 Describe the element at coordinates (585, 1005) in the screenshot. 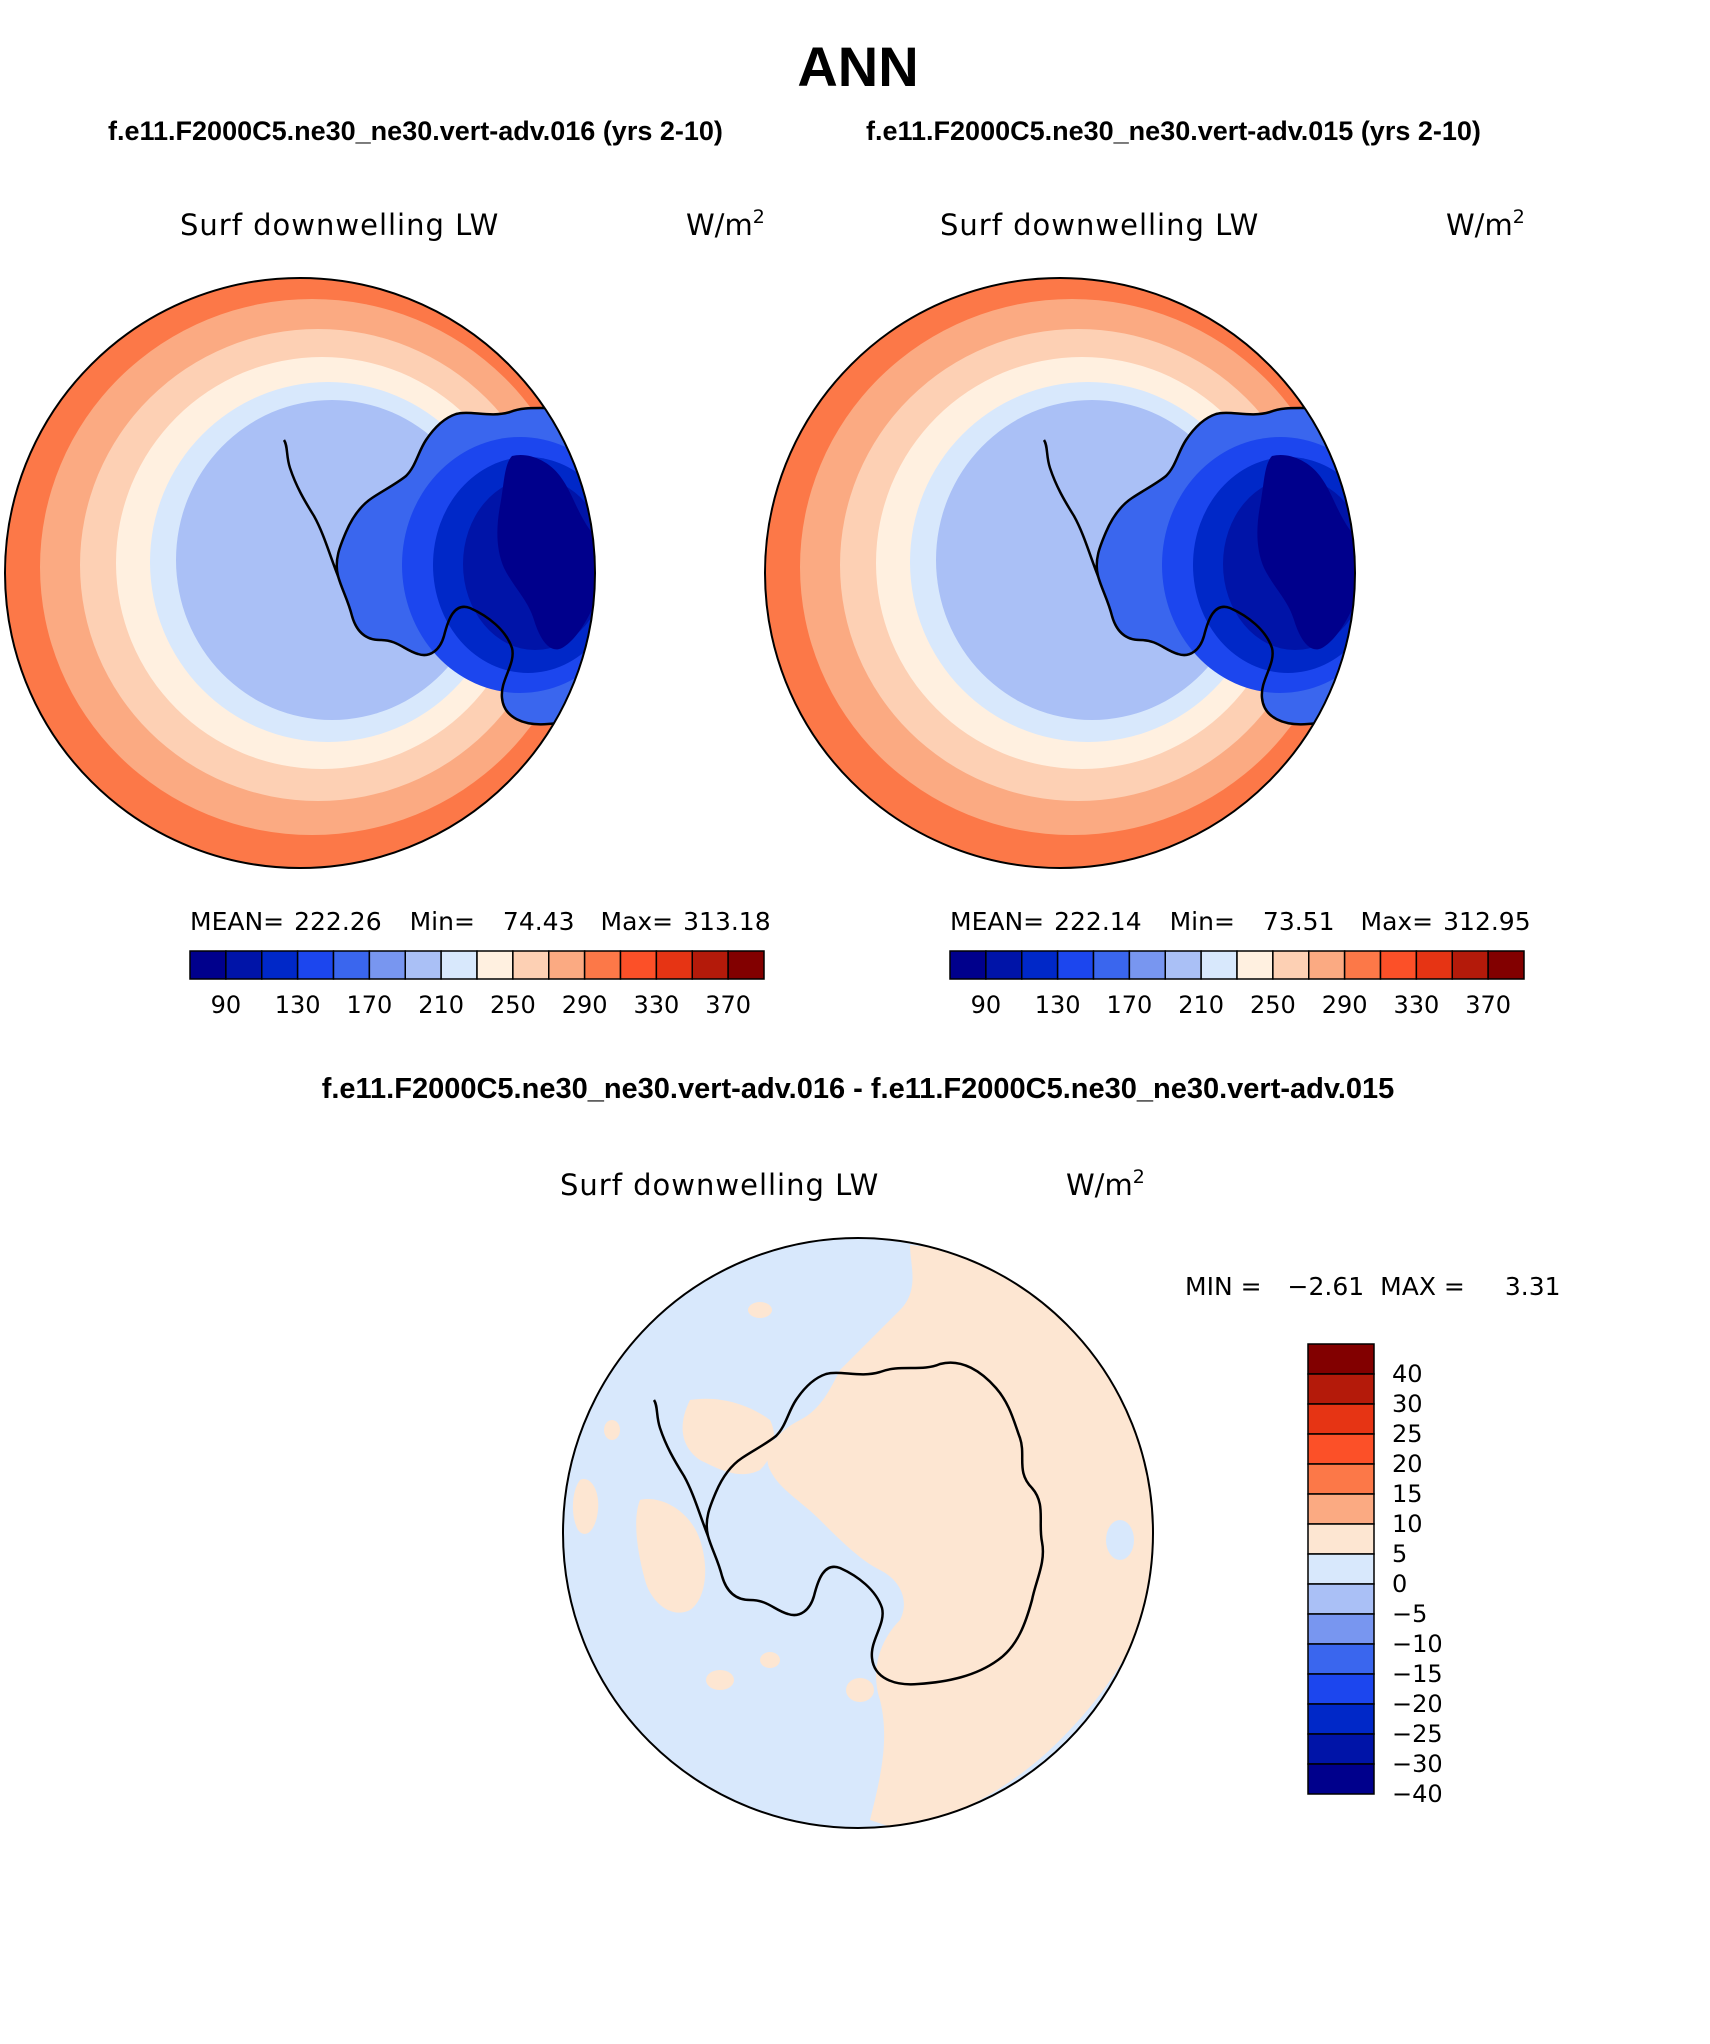

I see `left-colorbar-tick-label: 290` at that location.